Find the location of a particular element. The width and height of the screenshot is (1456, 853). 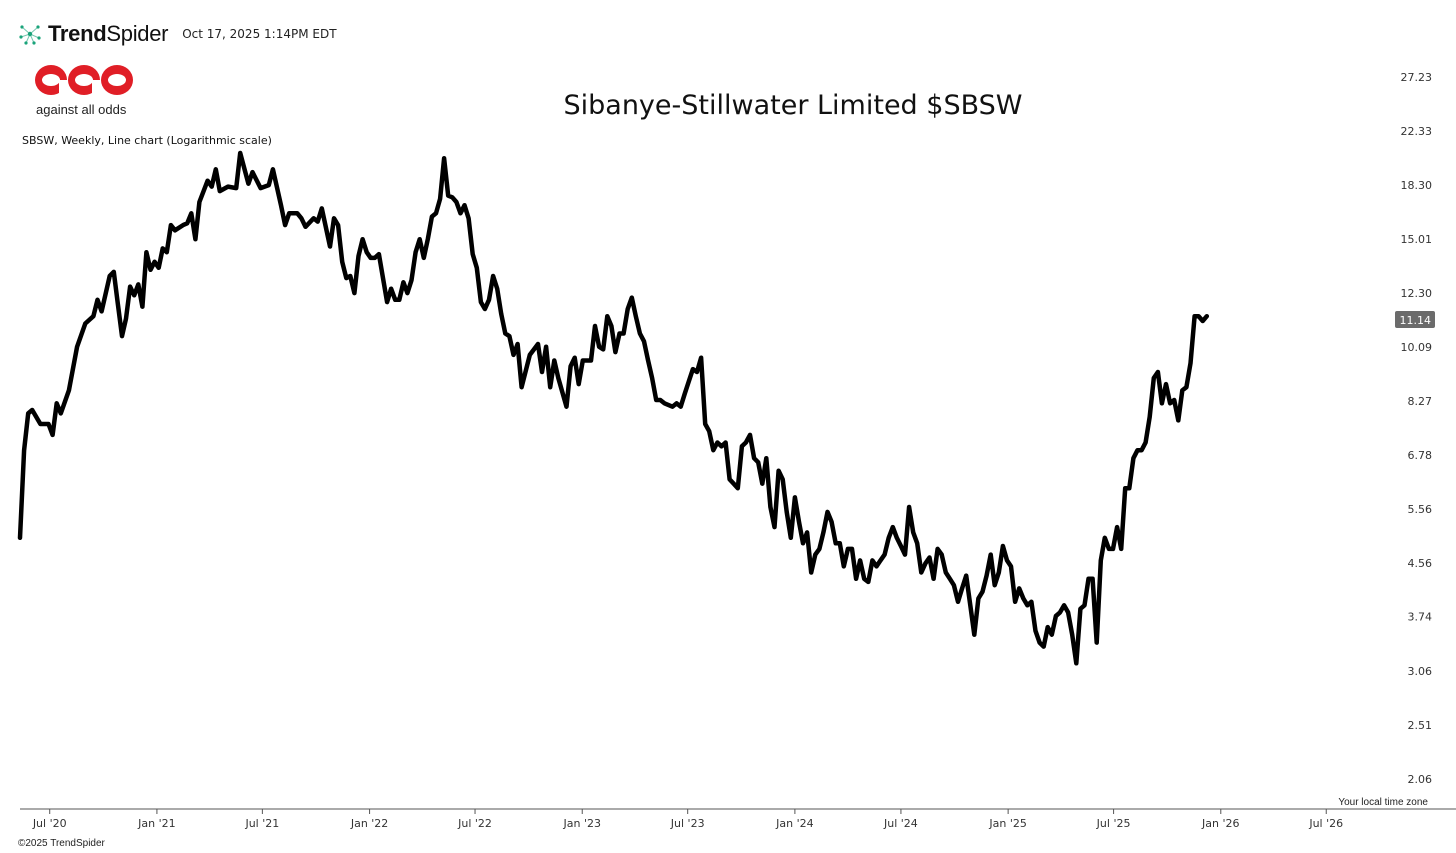

header: TrendSpider Oct 17, 2025 1:14PM EDT is located at coordinates (177, 34).